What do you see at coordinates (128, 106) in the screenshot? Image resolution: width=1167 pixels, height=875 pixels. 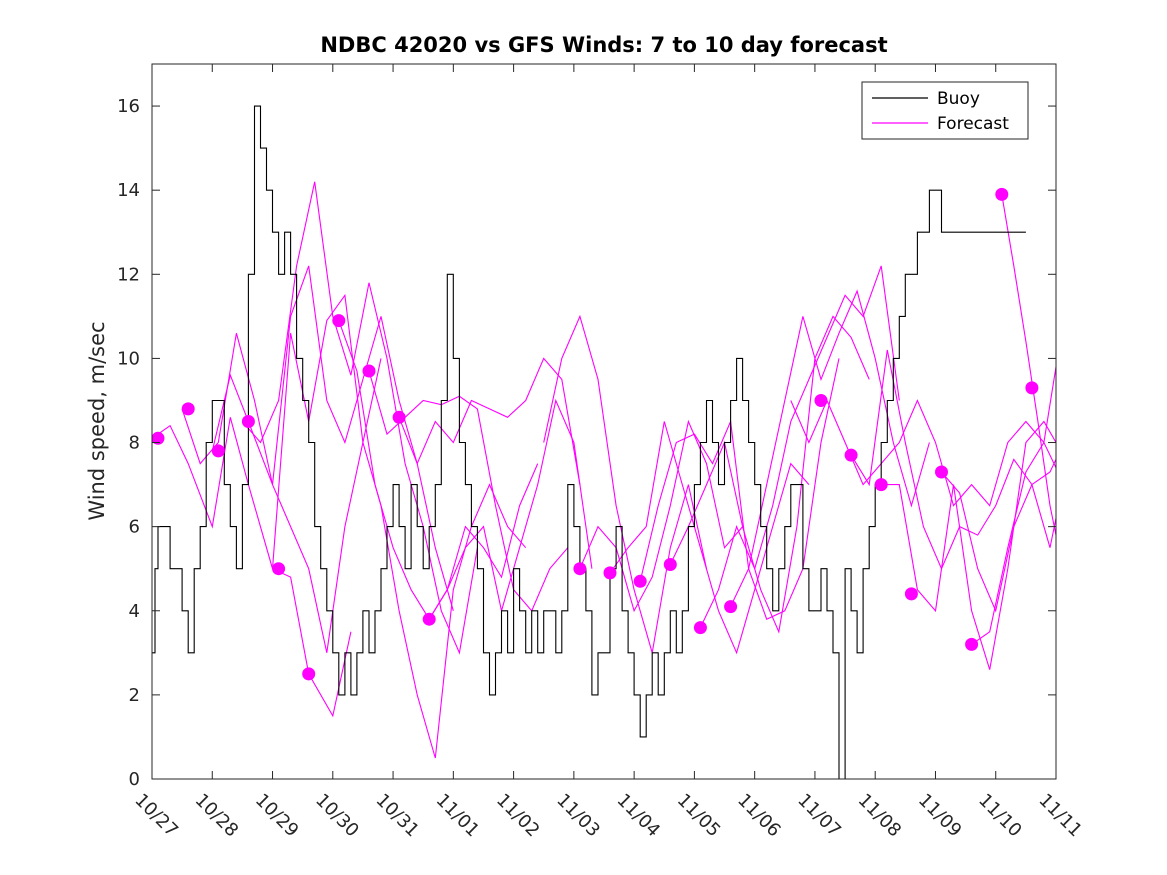 I see `y-tick-label: 16` at bounding box center [128, 106].